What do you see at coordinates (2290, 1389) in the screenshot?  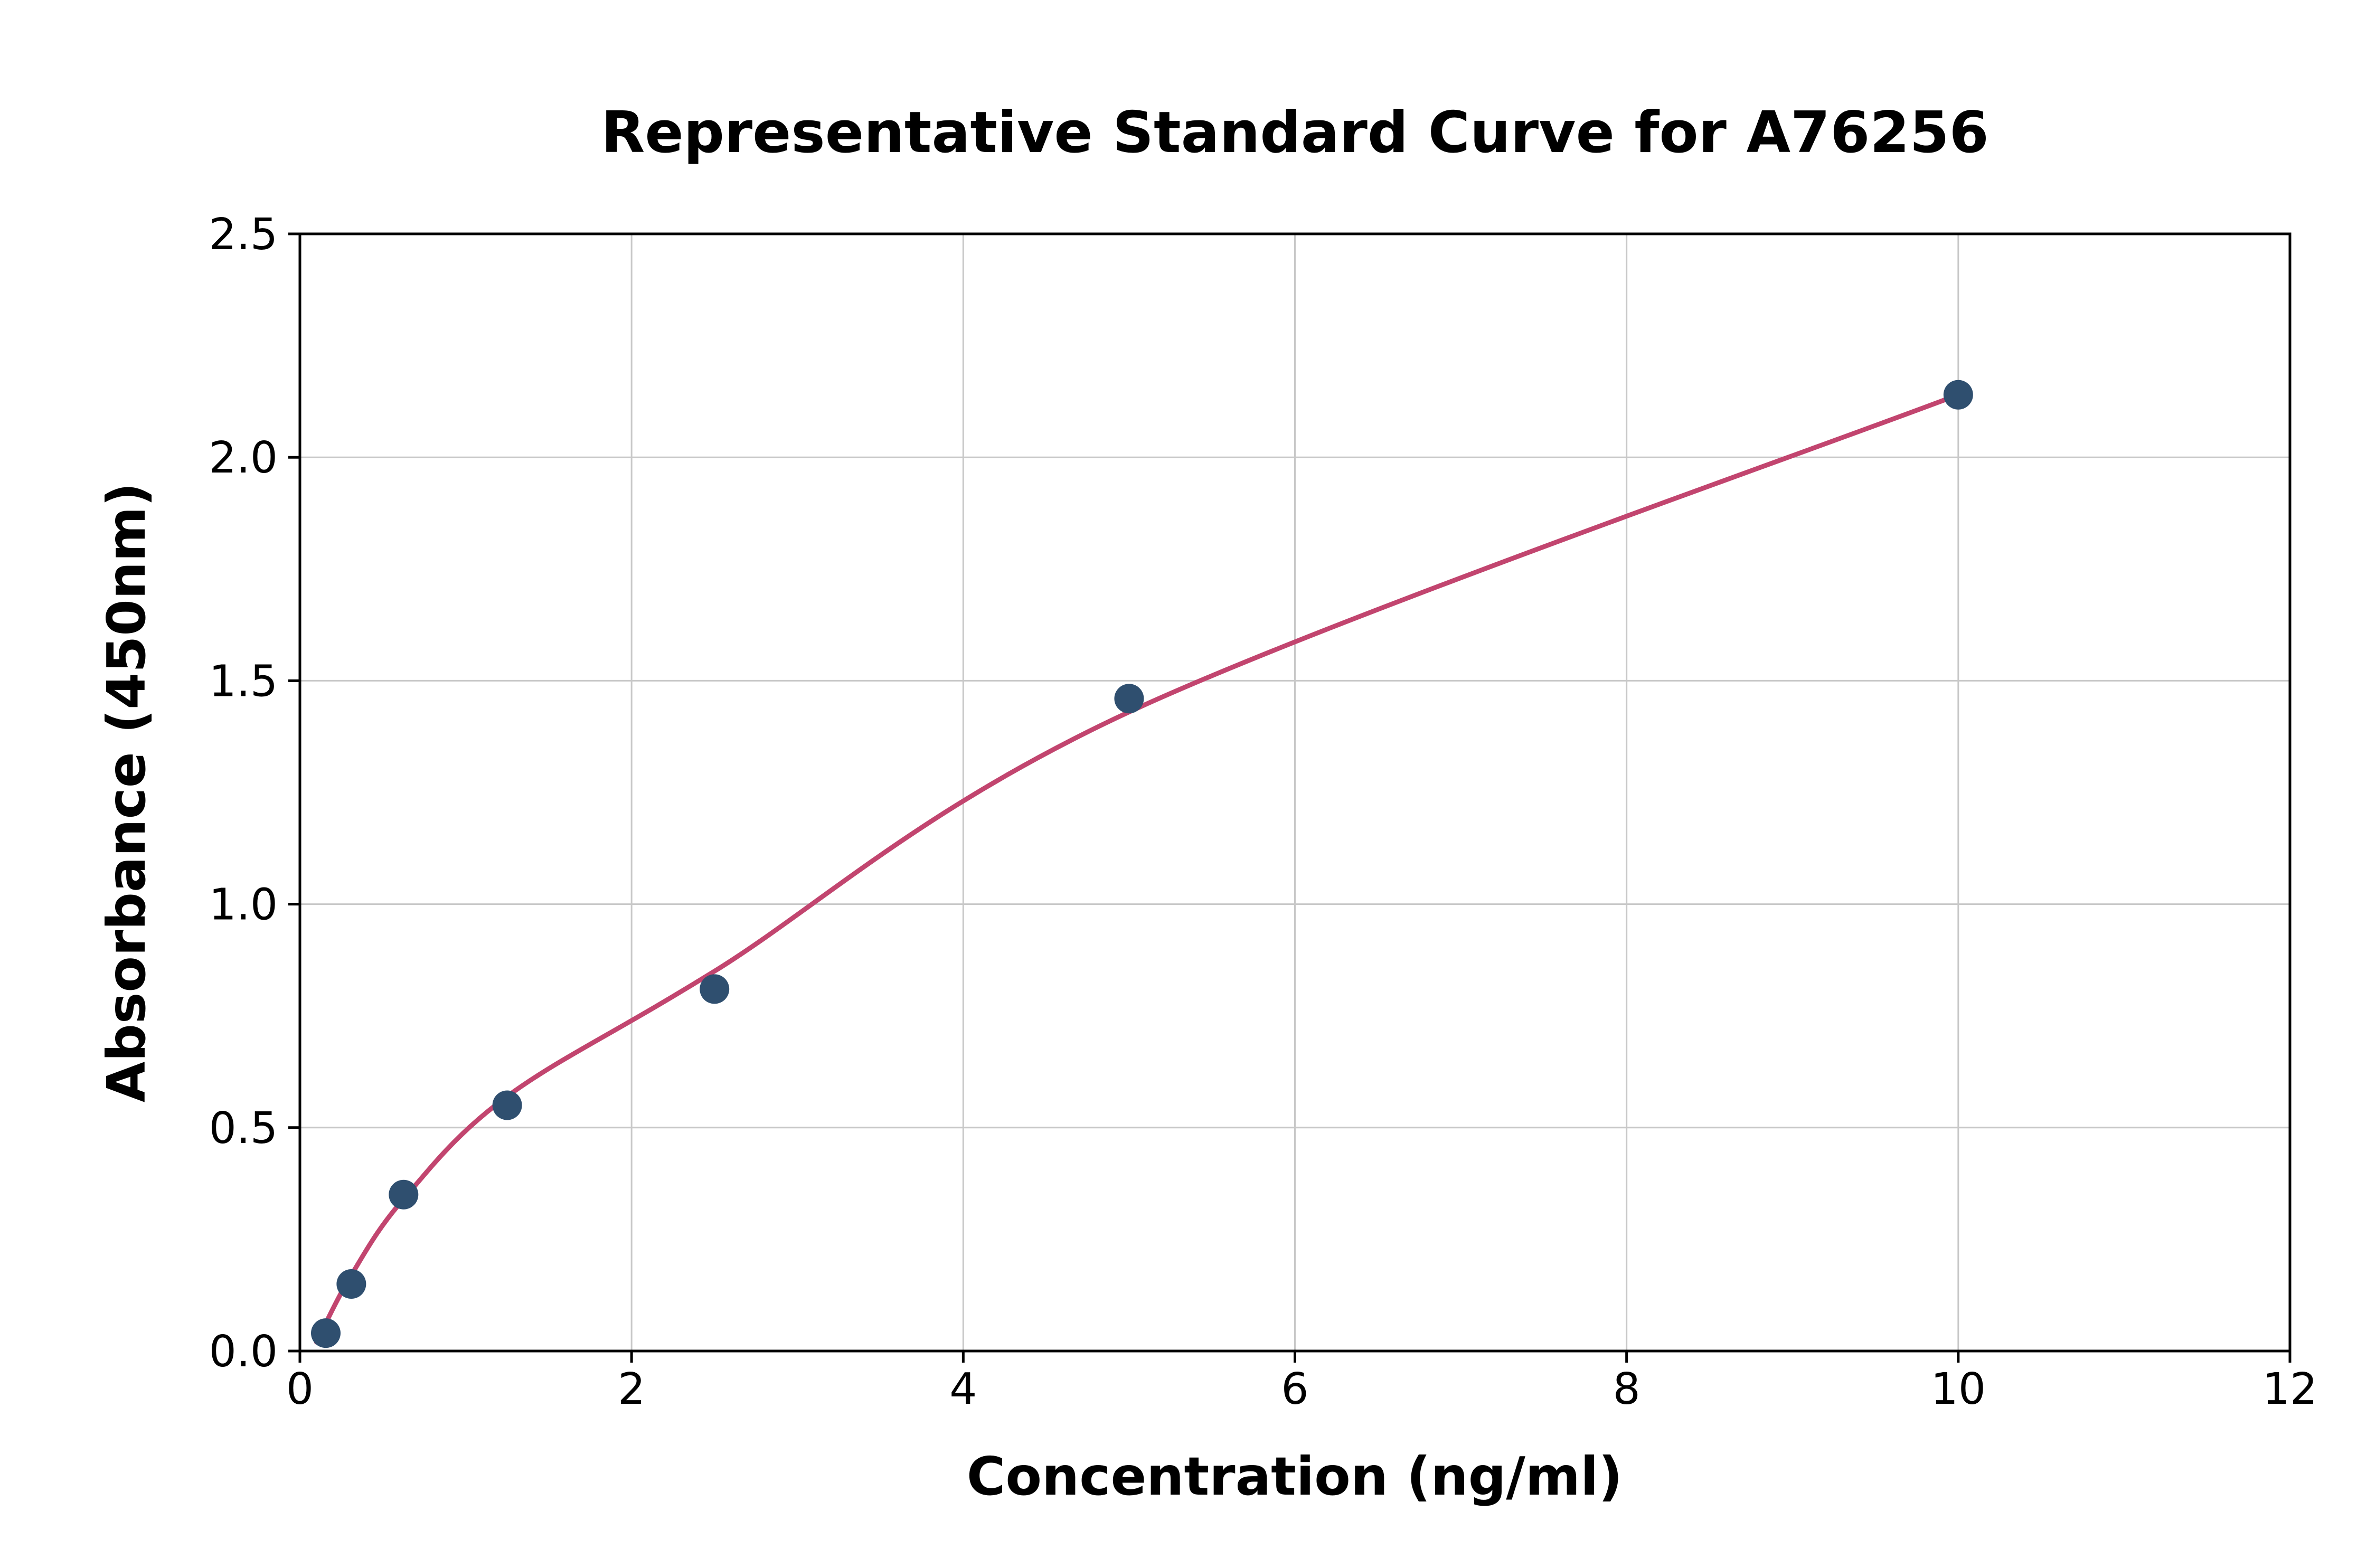 I see `x-tick-label: 12` at bounding box center [2290, 1389].